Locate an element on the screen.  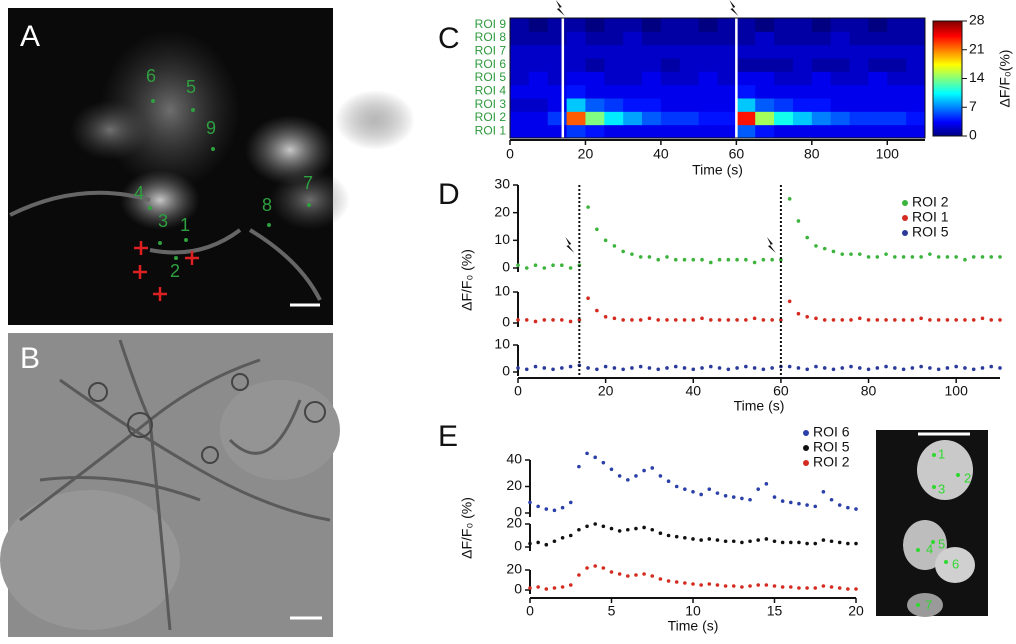
x-tick-label: 15 is located at coordinates (775, 611).